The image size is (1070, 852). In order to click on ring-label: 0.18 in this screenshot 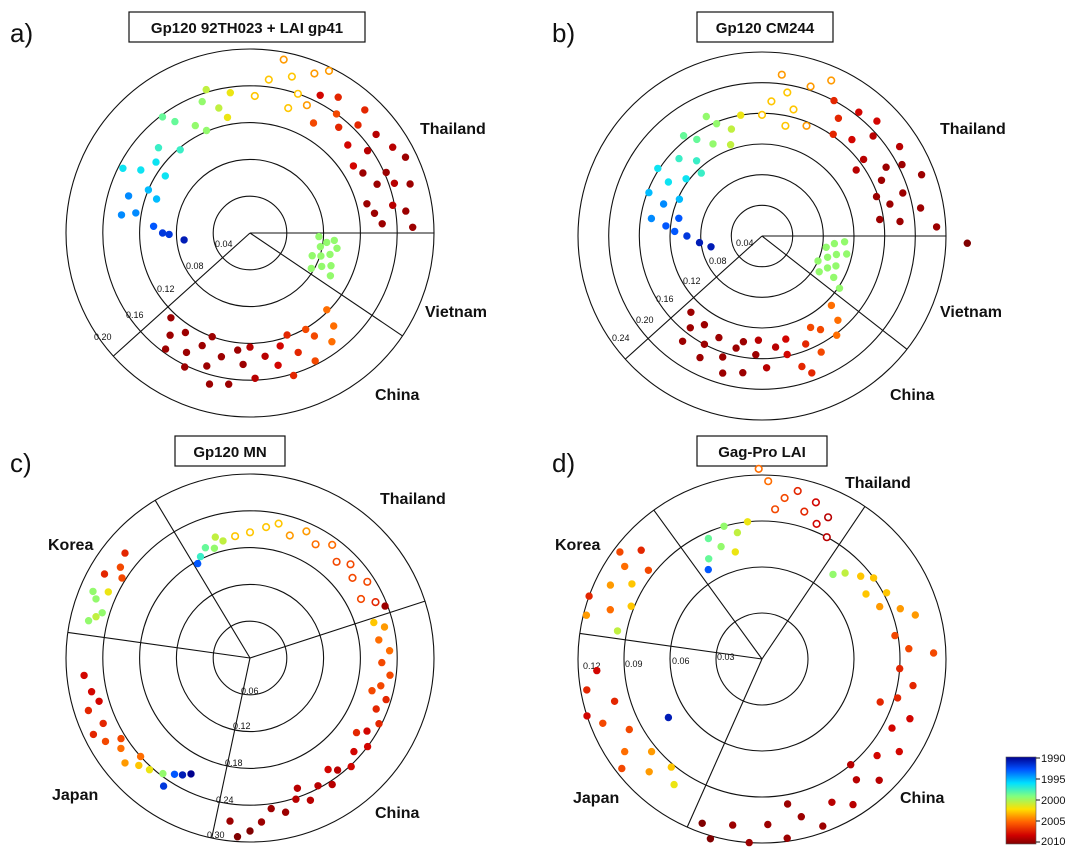, I will do `click(234, 763)`.